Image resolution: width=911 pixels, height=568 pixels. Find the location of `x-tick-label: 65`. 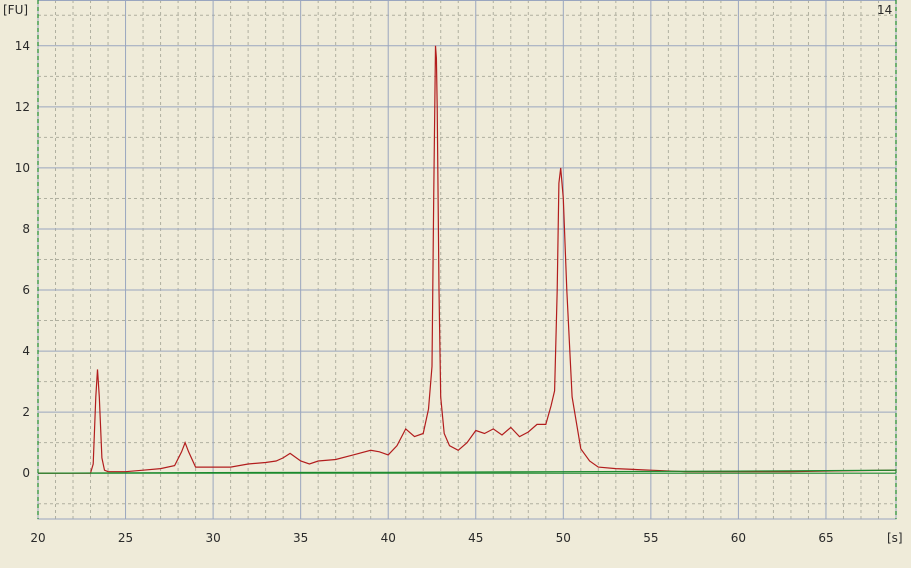

x-tick-label: 65 is located at coordinates (825, 538).